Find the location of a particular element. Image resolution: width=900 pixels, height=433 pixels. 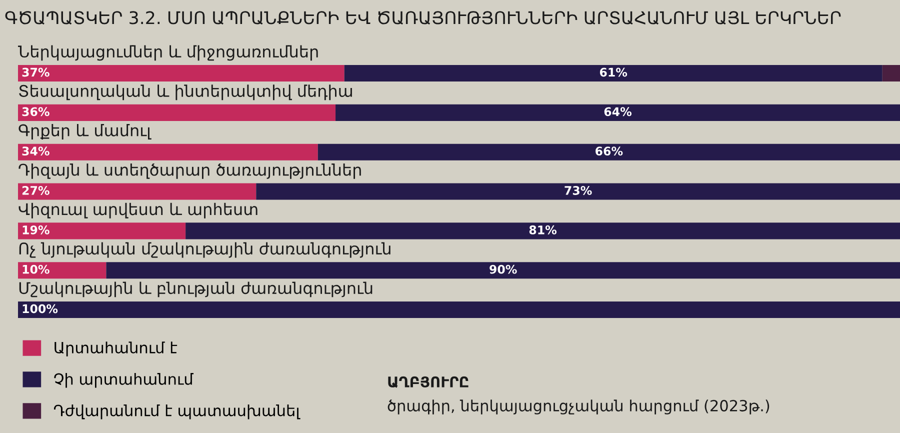

data-label: 81% is located at coordinates (543, 229).